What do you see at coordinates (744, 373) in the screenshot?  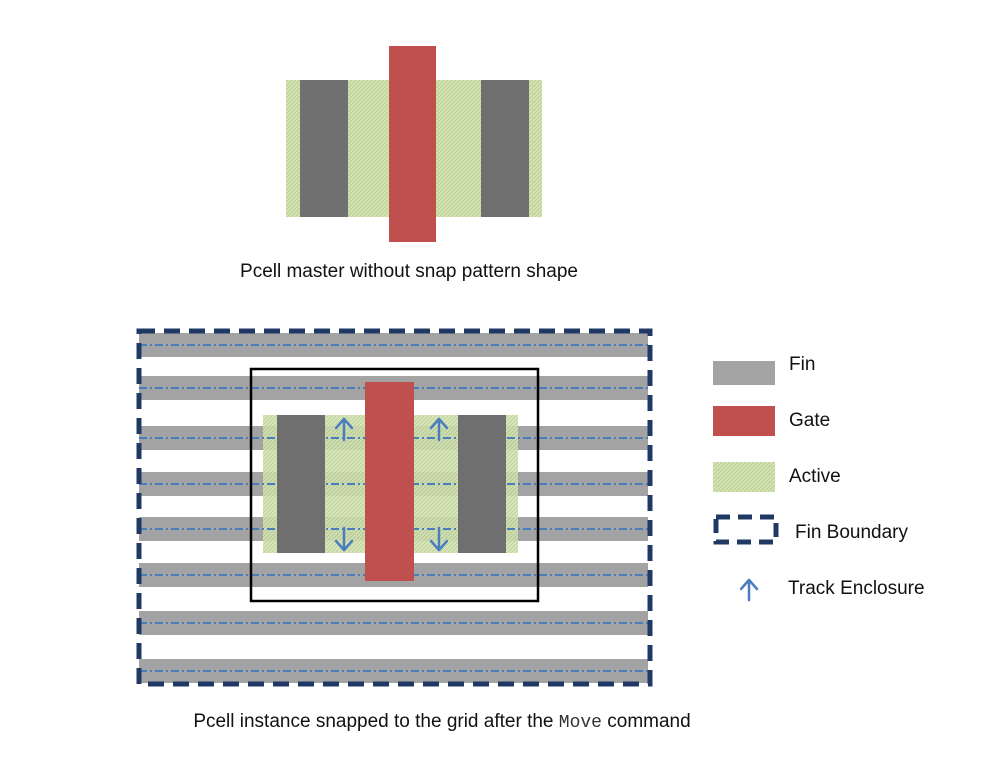 I see `legend-fin-swatch` at bounding box center [744, 373].